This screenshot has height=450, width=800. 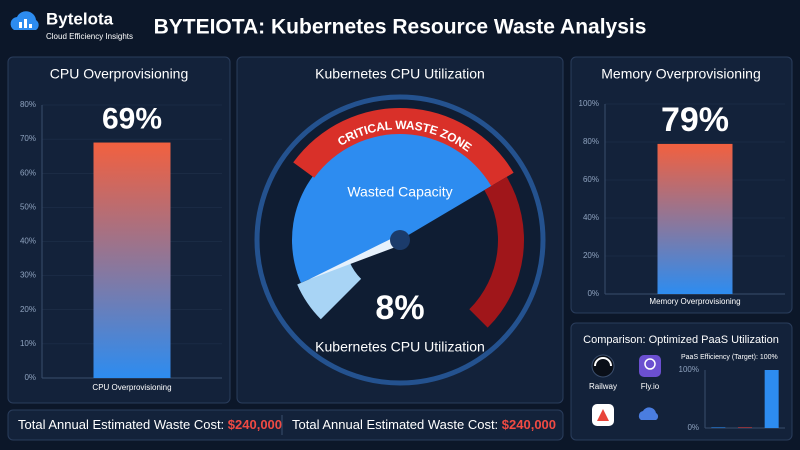 What do you see at coordinates (355, 257) in the screenshot?
I see `needle` at bounding box center [355, 257].